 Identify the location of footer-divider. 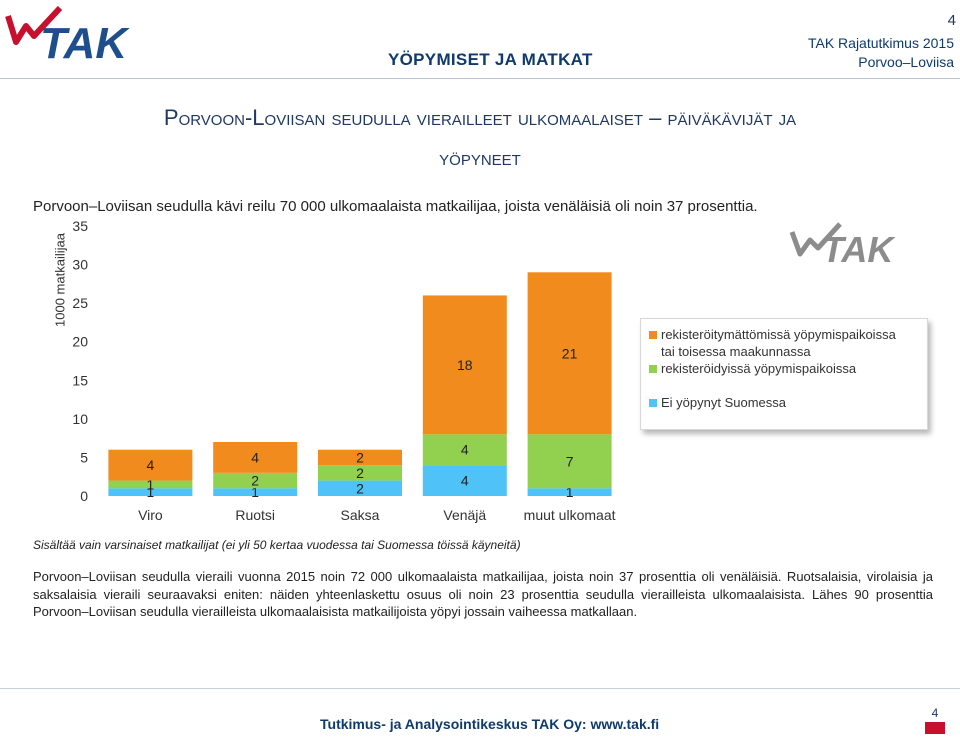
(480, 688).